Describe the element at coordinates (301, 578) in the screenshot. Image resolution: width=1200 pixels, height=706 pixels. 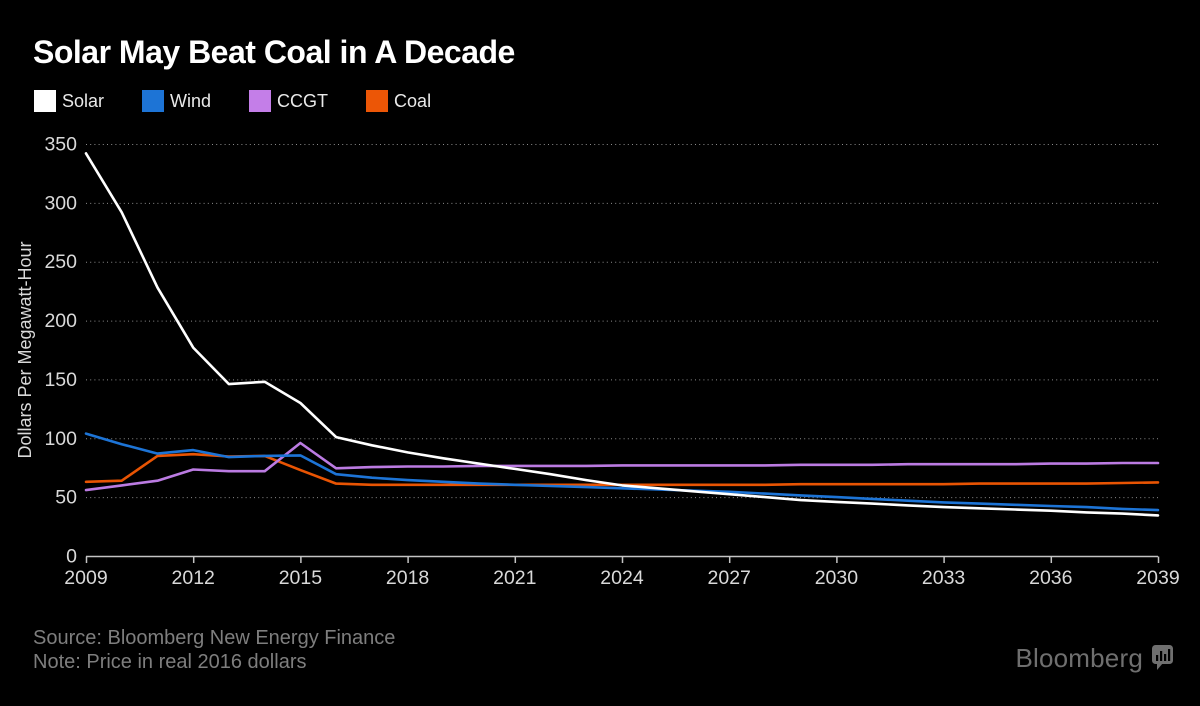
I see `x-tick-label-2015: 2015` at that location.